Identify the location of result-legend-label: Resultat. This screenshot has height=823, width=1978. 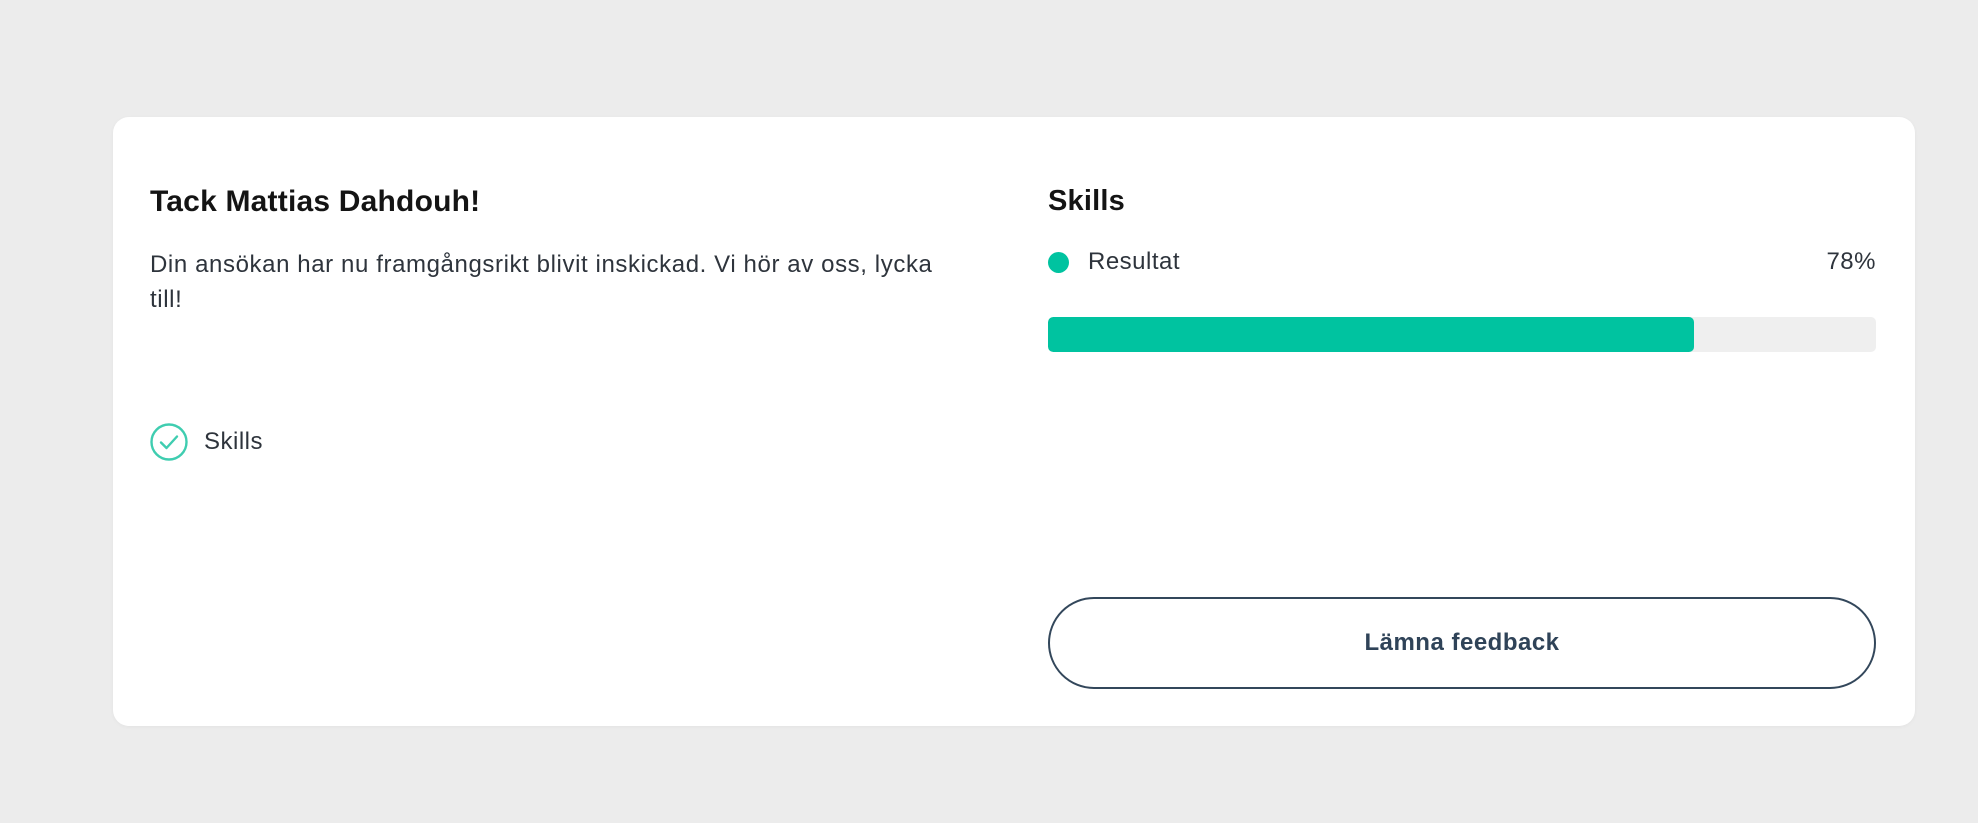
(1134, 261).